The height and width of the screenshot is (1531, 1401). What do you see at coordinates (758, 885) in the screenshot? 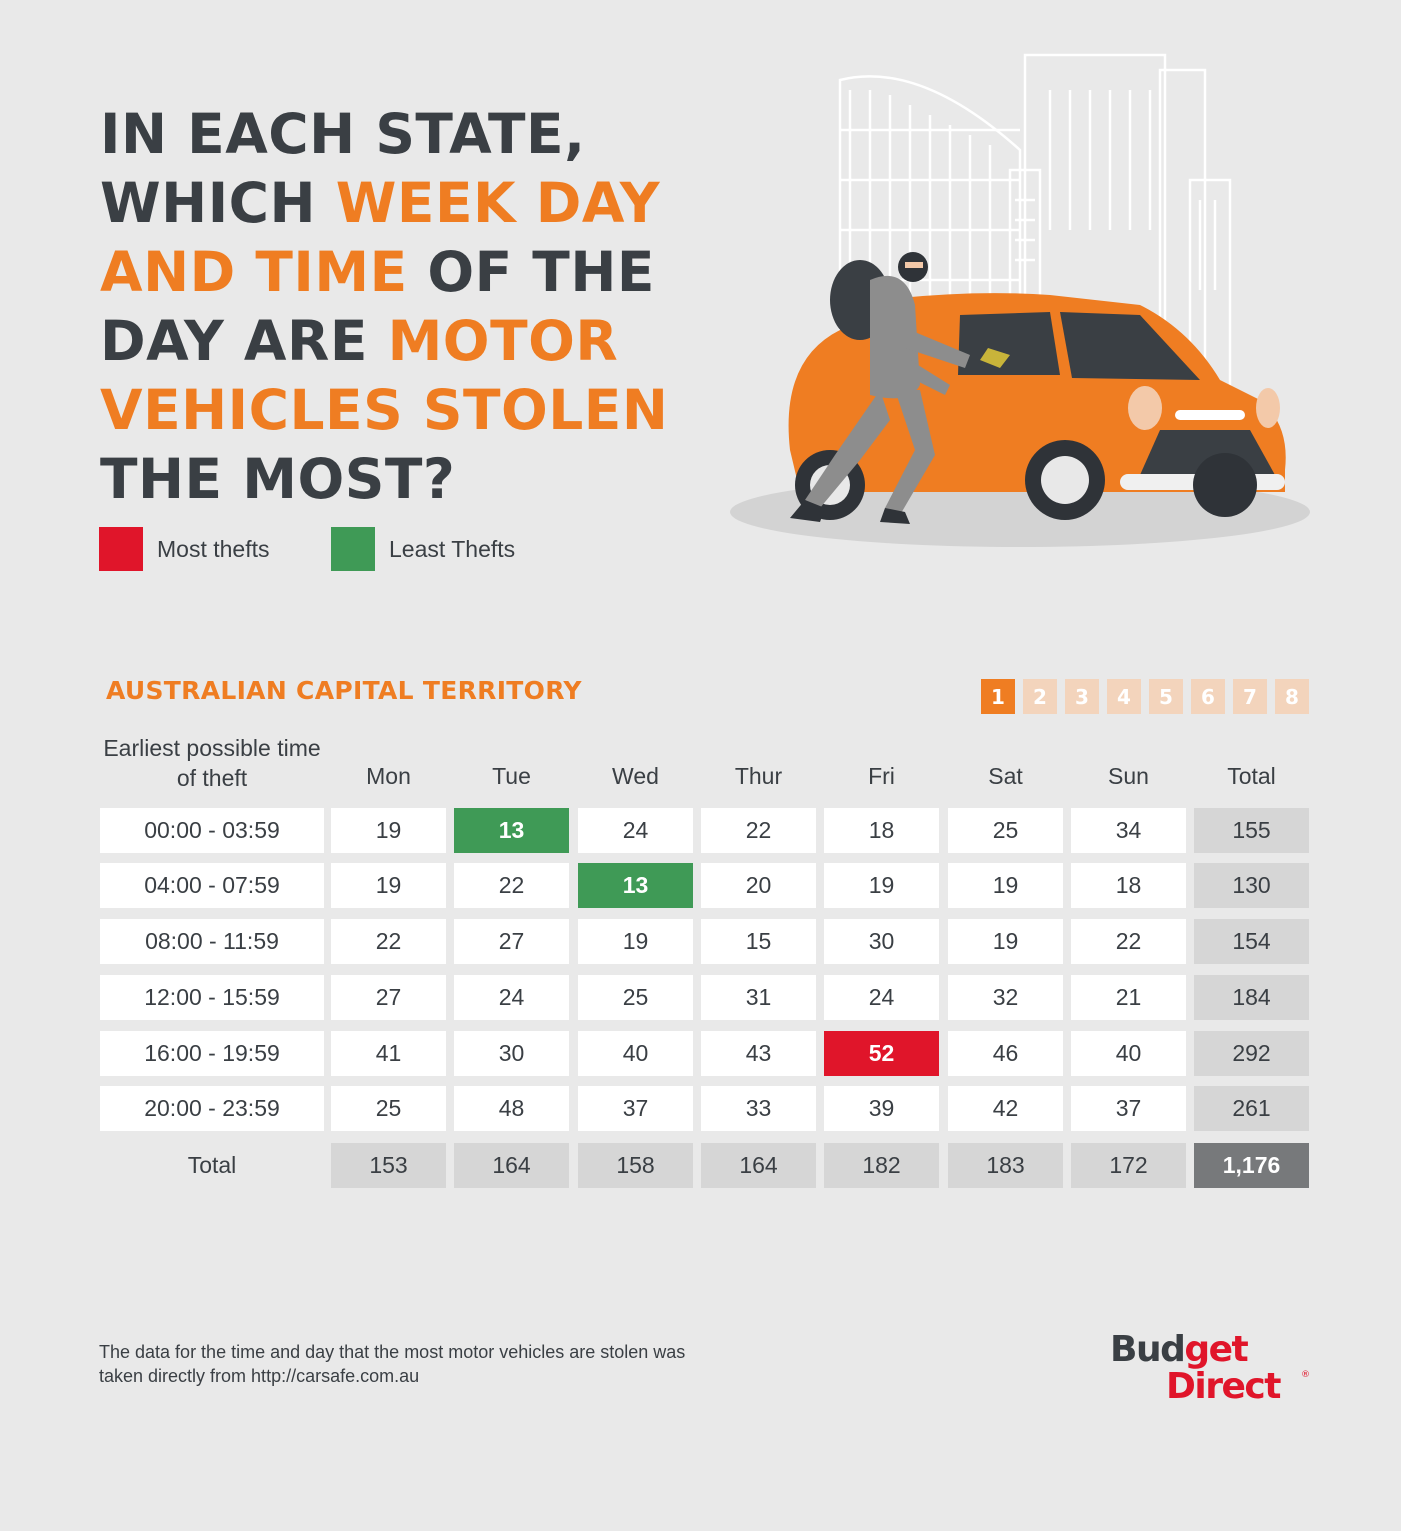
I see `table-cell: 20` at bounding box center [758, 885].